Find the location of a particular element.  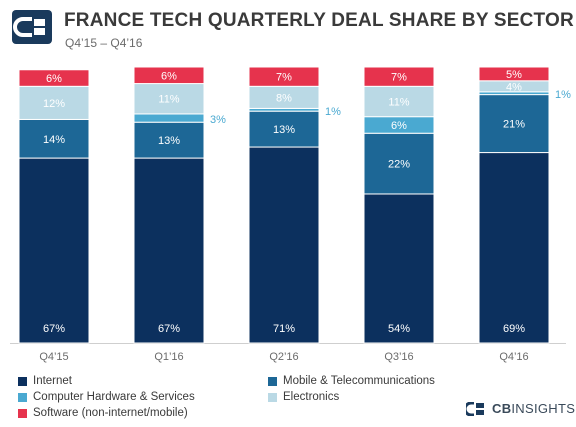

data-label-electronics: 12% is located at coordinates (54, 104).